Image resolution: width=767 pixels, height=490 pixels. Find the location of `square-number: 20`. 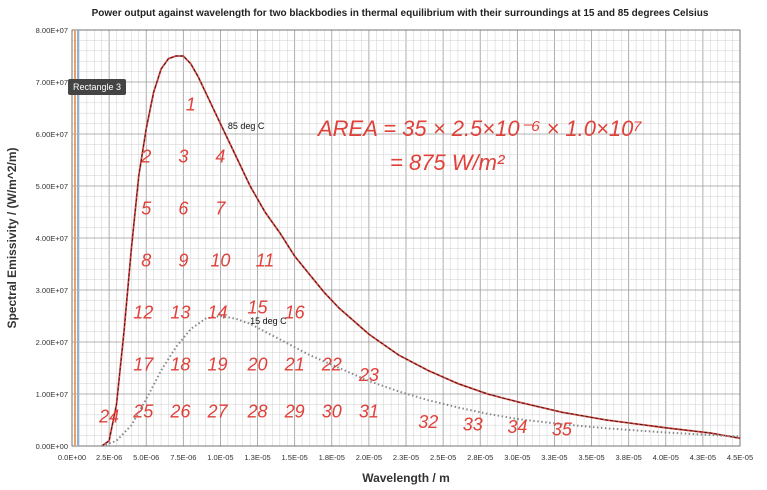

square-number: 20 is located at coordinates (257, 365).